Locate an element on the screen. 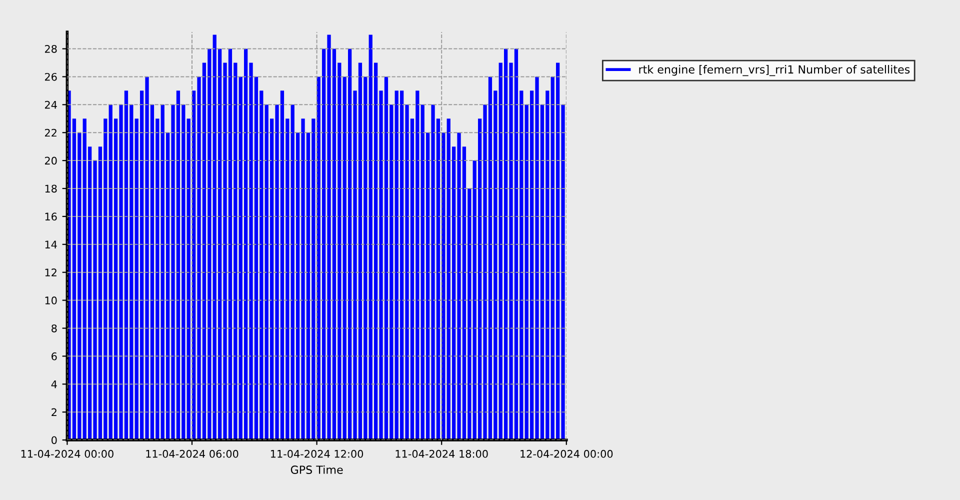  y-tick-label: 12 is located at coordinates (50, 272).